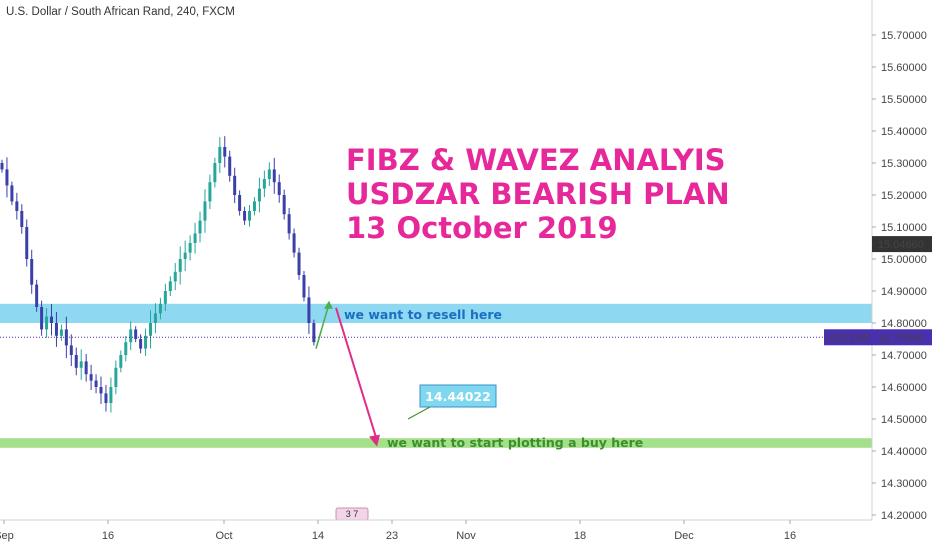  I want to click on symbol-tag-label: USDZAR, so click(847, 338).